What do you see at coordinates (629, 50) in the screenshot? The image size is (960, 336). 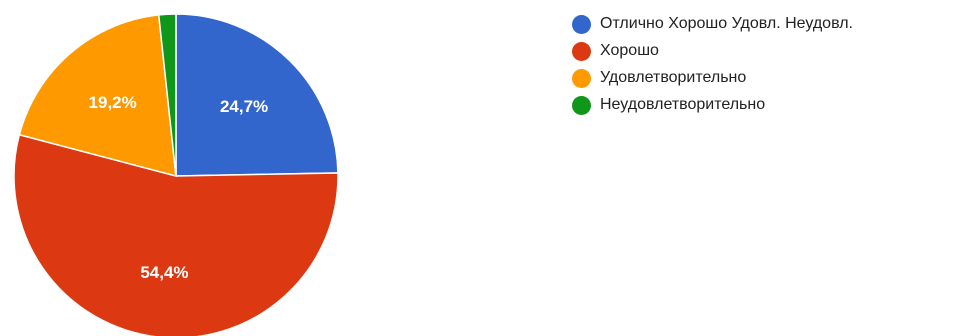 I see `legend-label-1: Хорошо` at bounding box center [629, 50].